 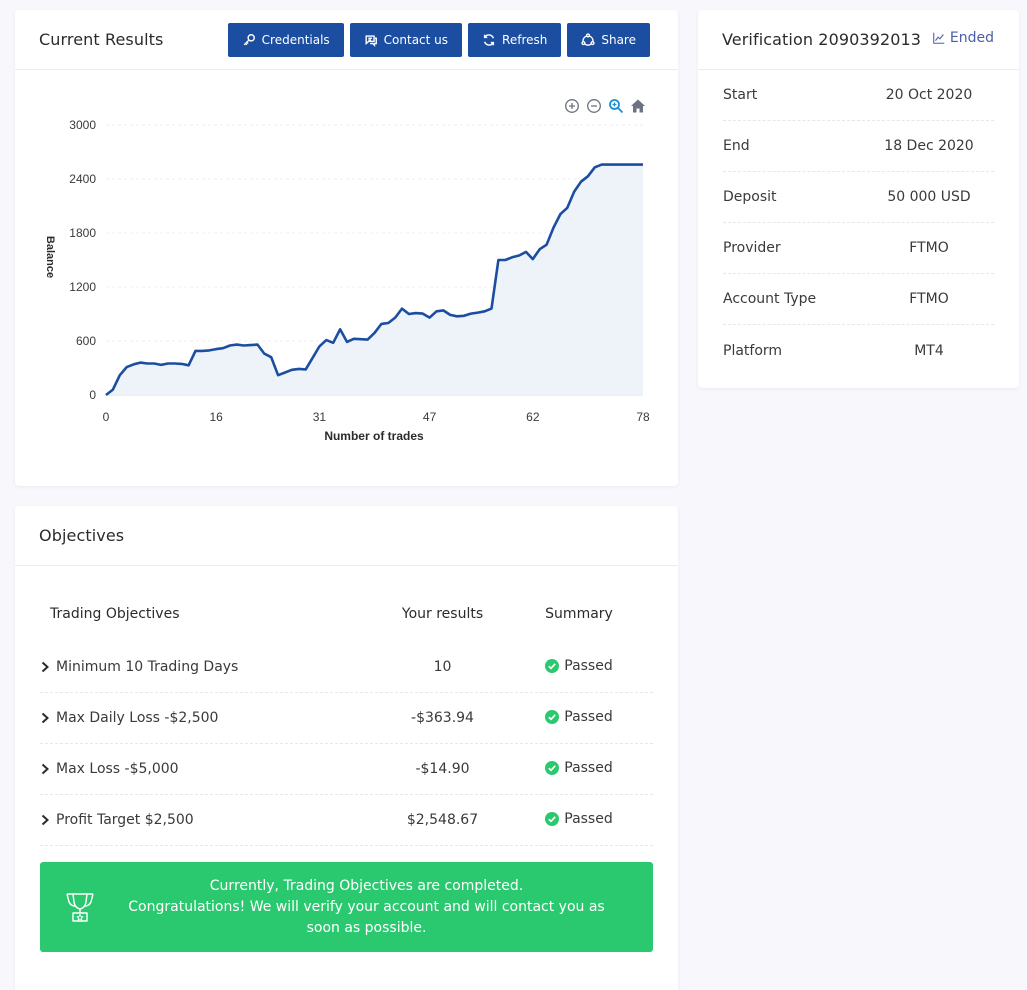 I want to click on detail-row: Account Type FTMO, so click(x=858, y=299).